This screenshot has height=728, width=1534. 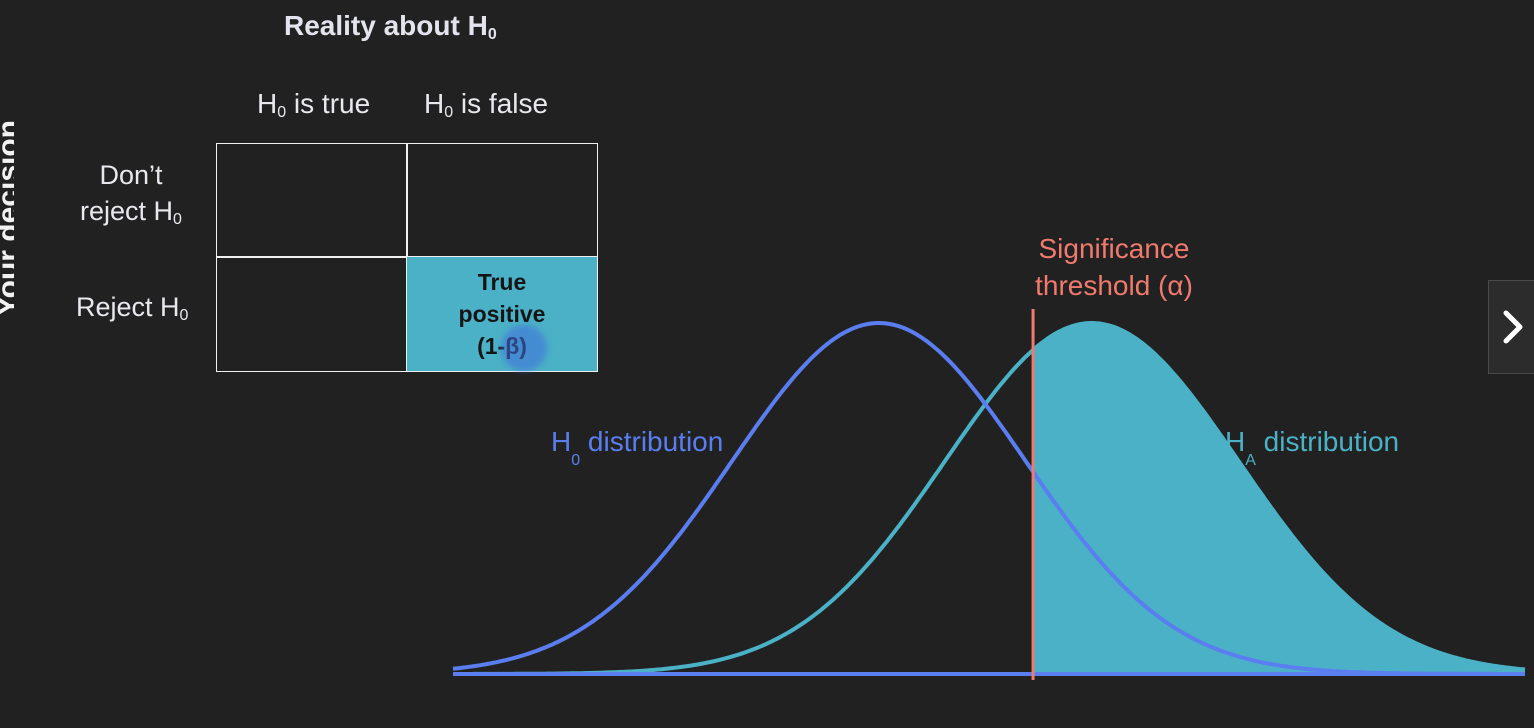 I want to click on row-header-reject: Reject H0, so click(x=132, y=308).